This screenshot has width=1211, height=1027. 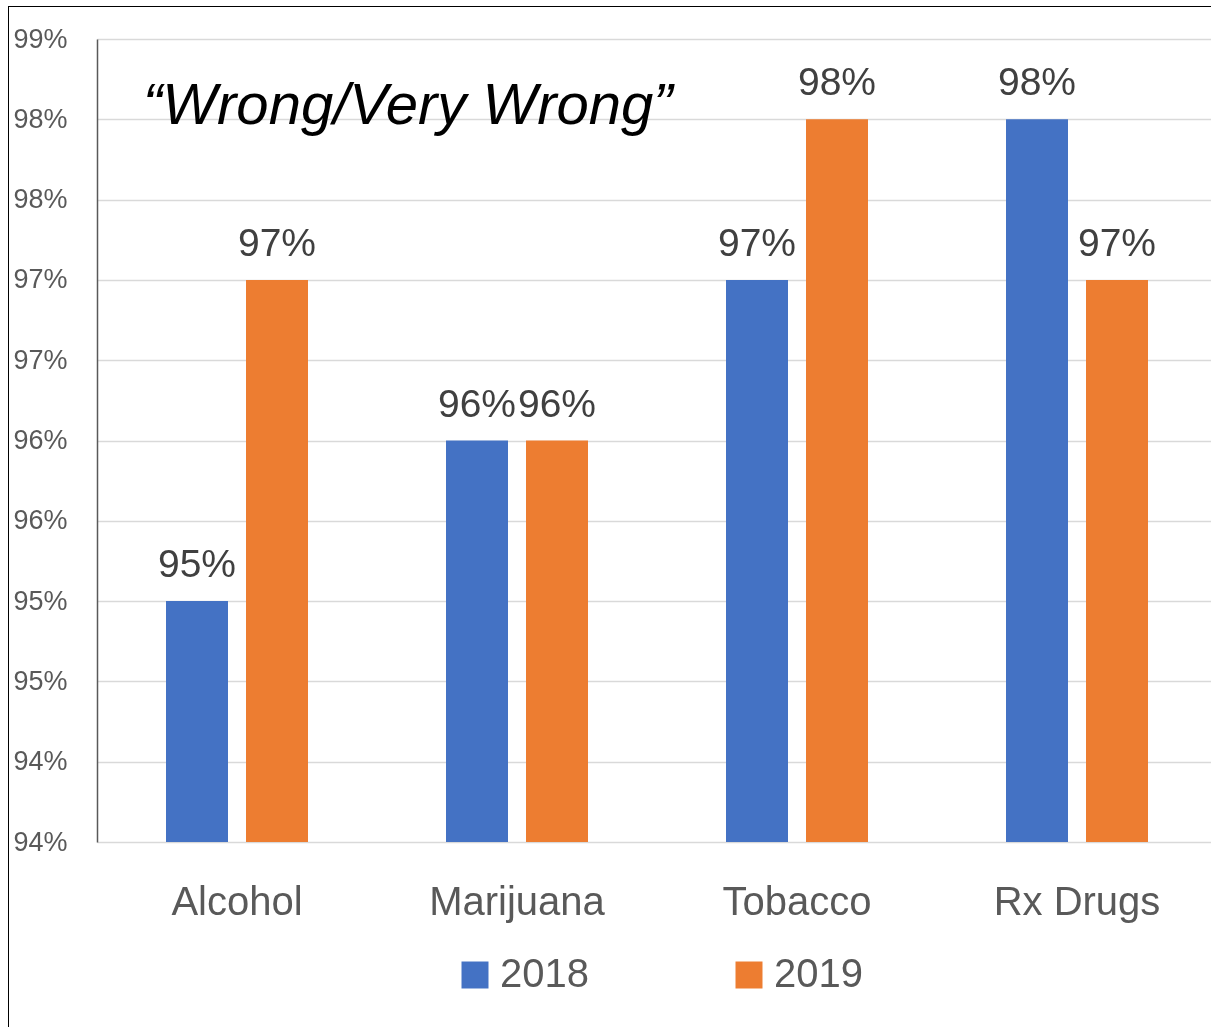 I want to click on text: “Wrong/Very Wrong”, so click(x=409, y=103).